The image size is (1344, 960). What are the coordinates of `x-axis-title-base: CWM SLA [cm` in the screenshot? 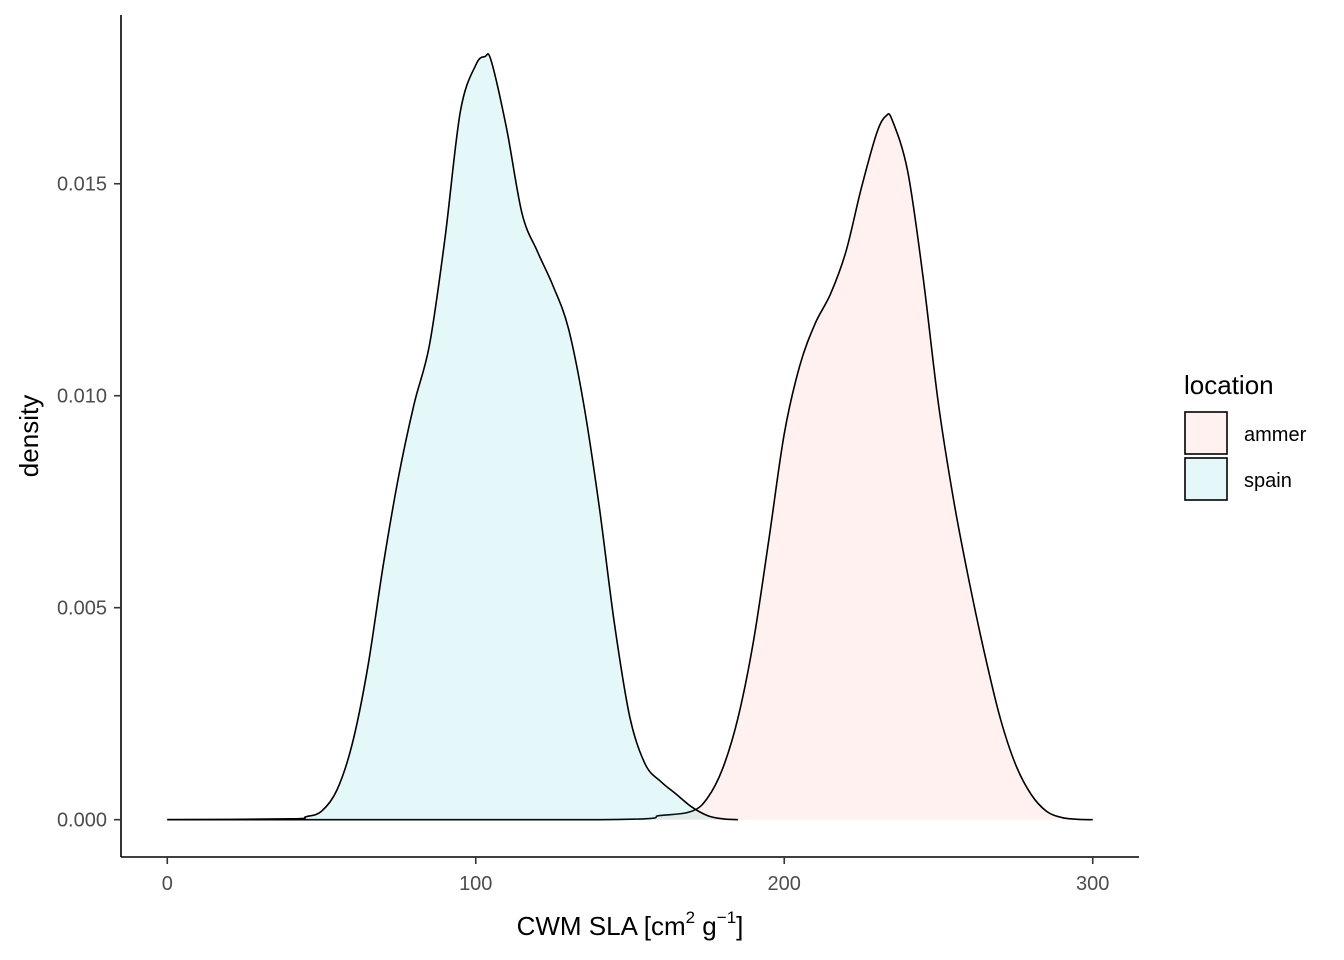 It's located at (601, 926).